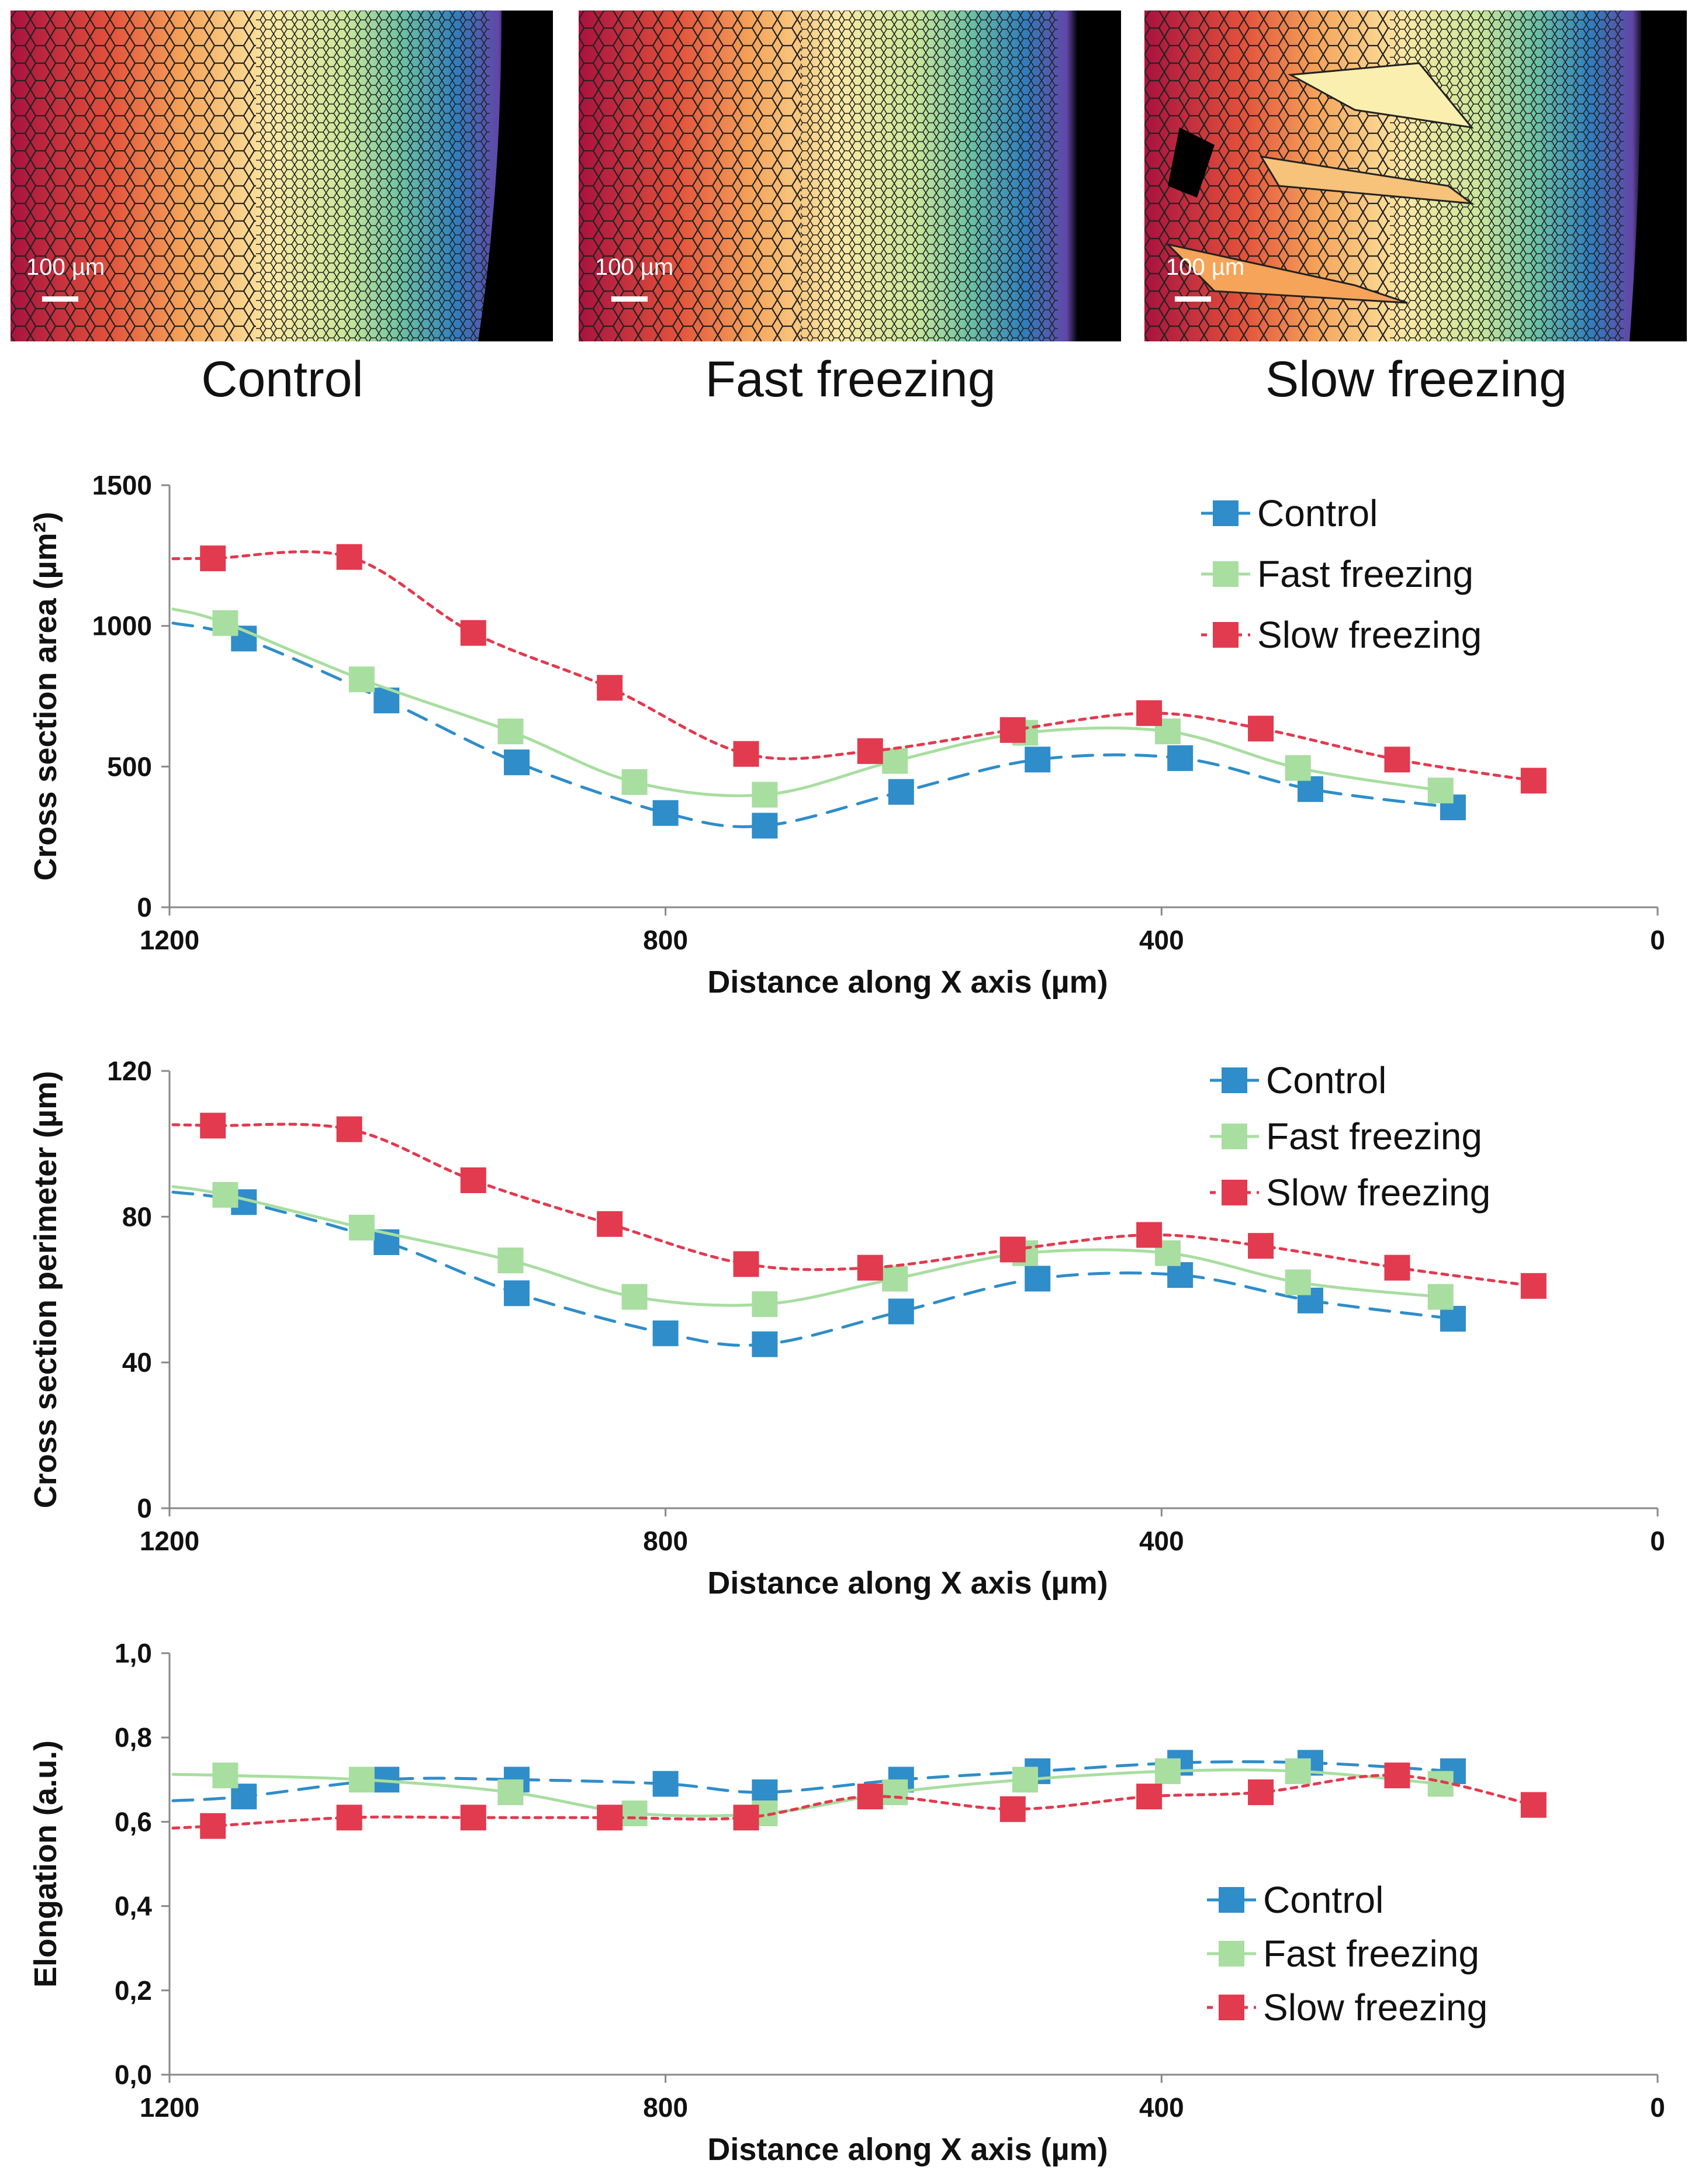 This screenshot has height=2184, width=1695. What do you see at coordinates (45, 1289) in the screenshot?
I see `y-axis-title: Cross section perimeter (µm)` at bounding box center [45, 1289].